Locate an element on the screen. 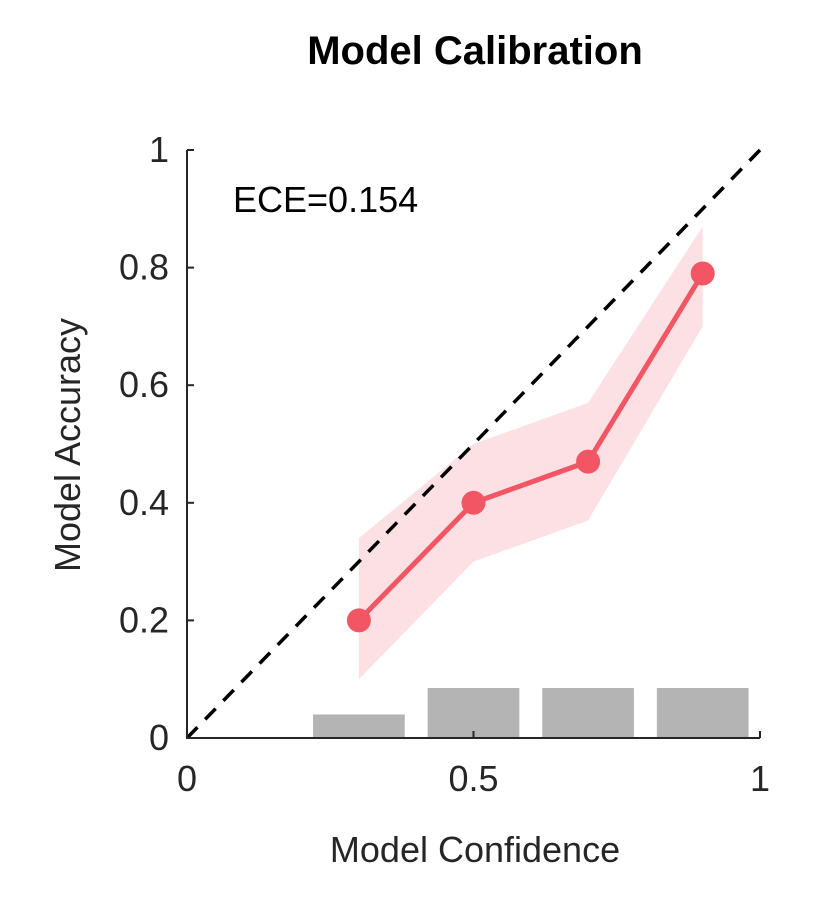 This screenshot has width=830, height=912. x-tick-label: 1 is located at coordinates (760, 778).